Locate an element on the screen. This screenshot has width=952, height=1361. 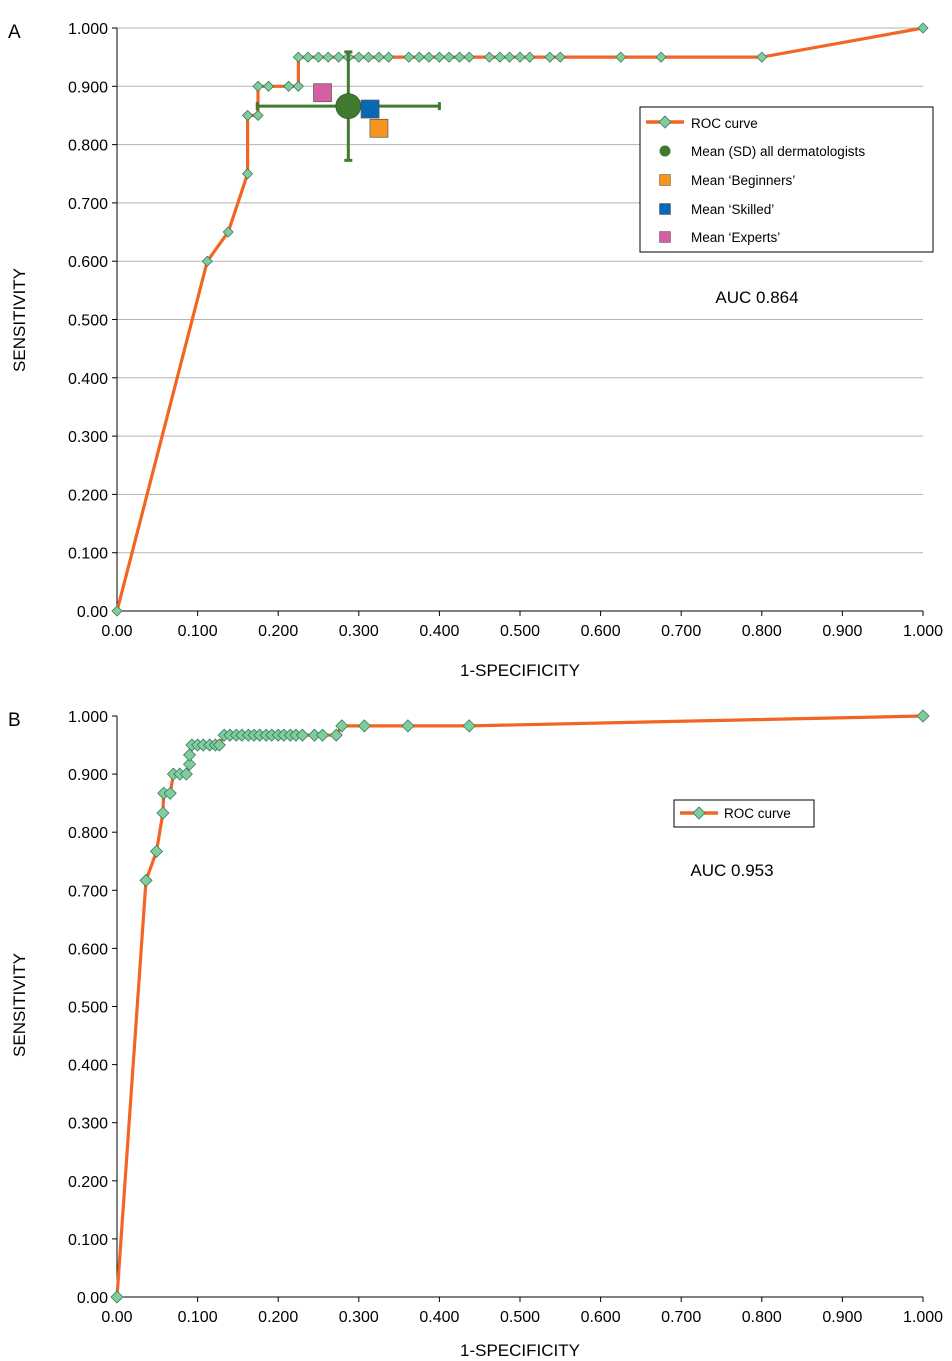
x-tick-label: 0.100 is located at coordinates (198, 631).